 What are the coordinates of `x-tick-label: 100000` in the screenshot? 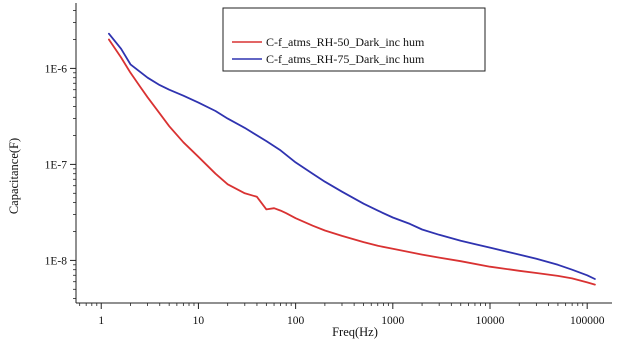 It's located at (587, 321).